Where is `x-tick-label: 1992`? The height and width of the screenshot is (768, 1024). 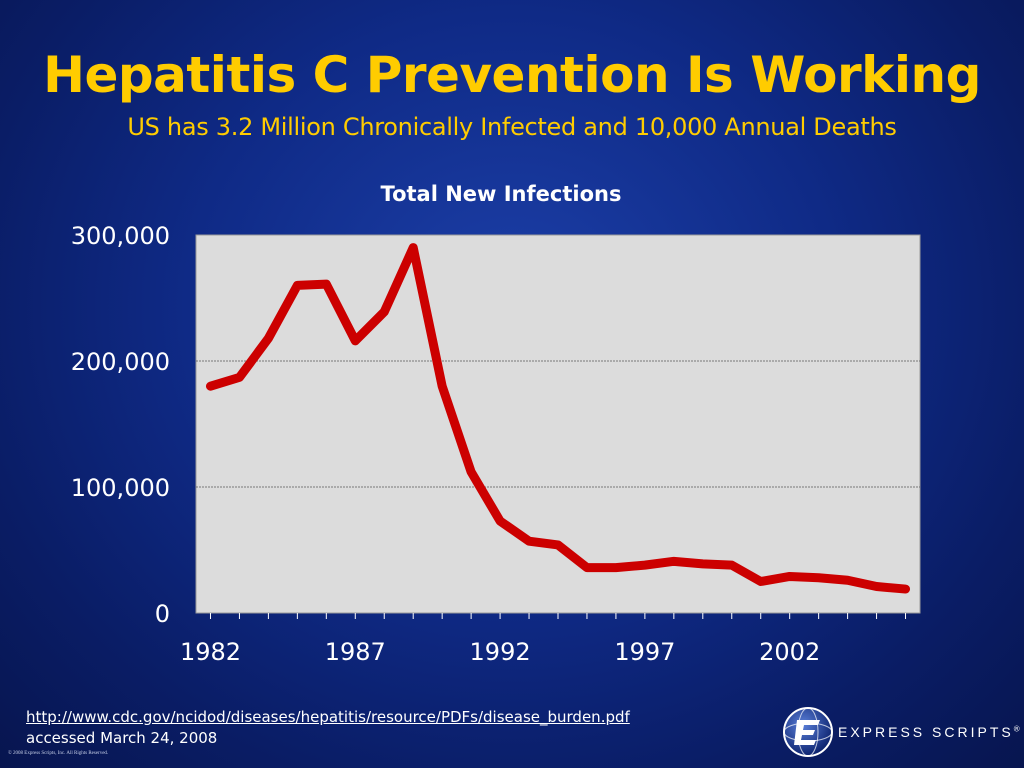
x-tick-label: 1992 is located at coordinates (500, 652).